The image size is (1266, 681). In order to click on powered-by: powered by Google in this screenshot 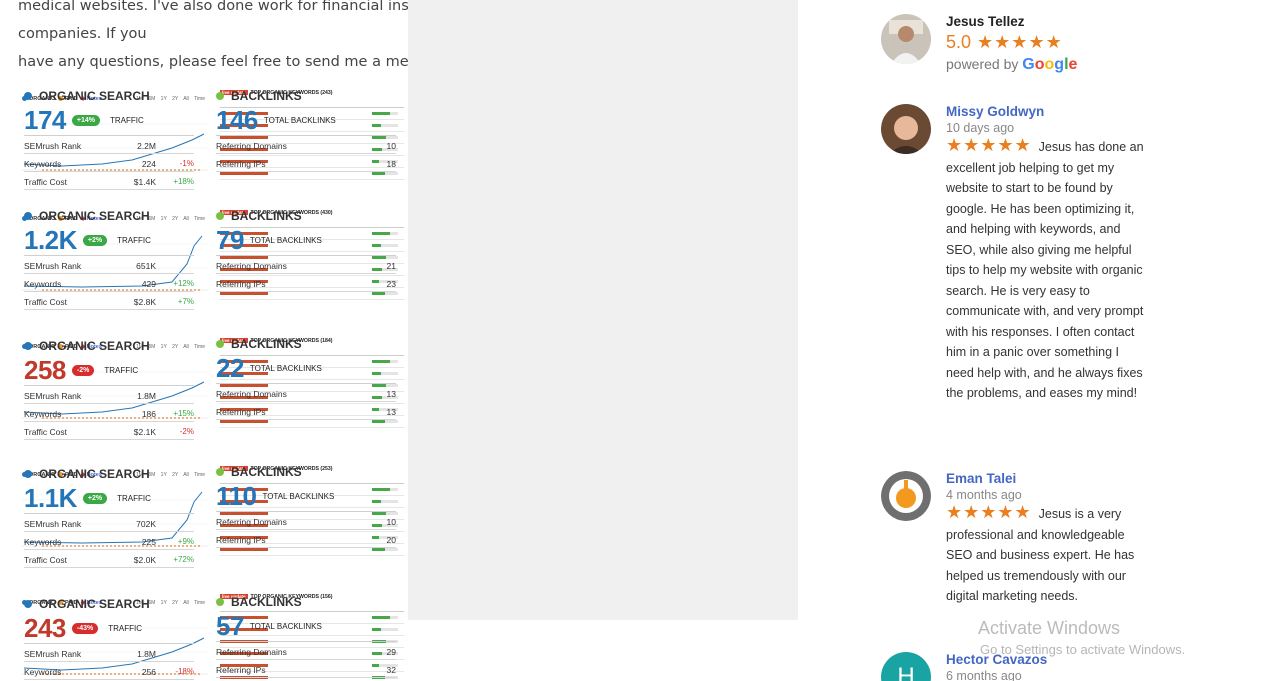, I will do `click(1046, 65)`.